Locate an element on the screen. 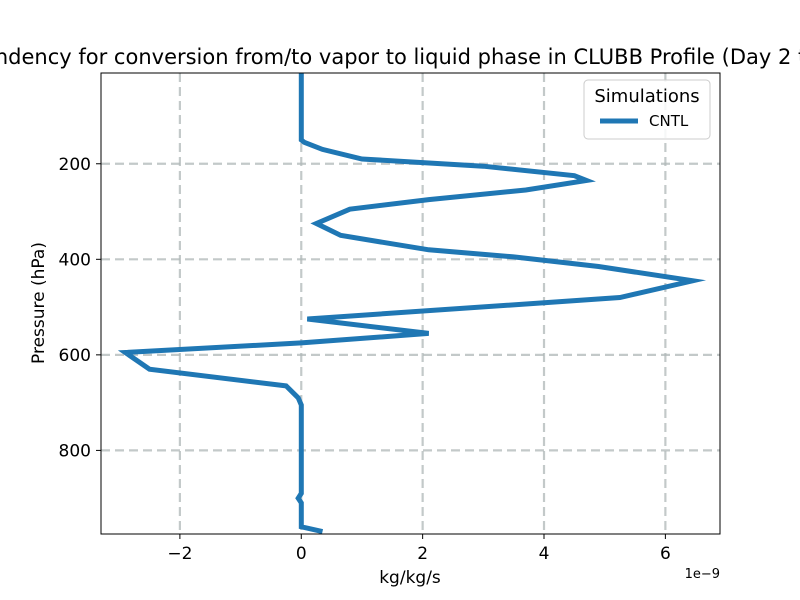 The height and width of the screenshot is (600, 800). legend: Simulations CNTL is located at coordinates (647, 109).